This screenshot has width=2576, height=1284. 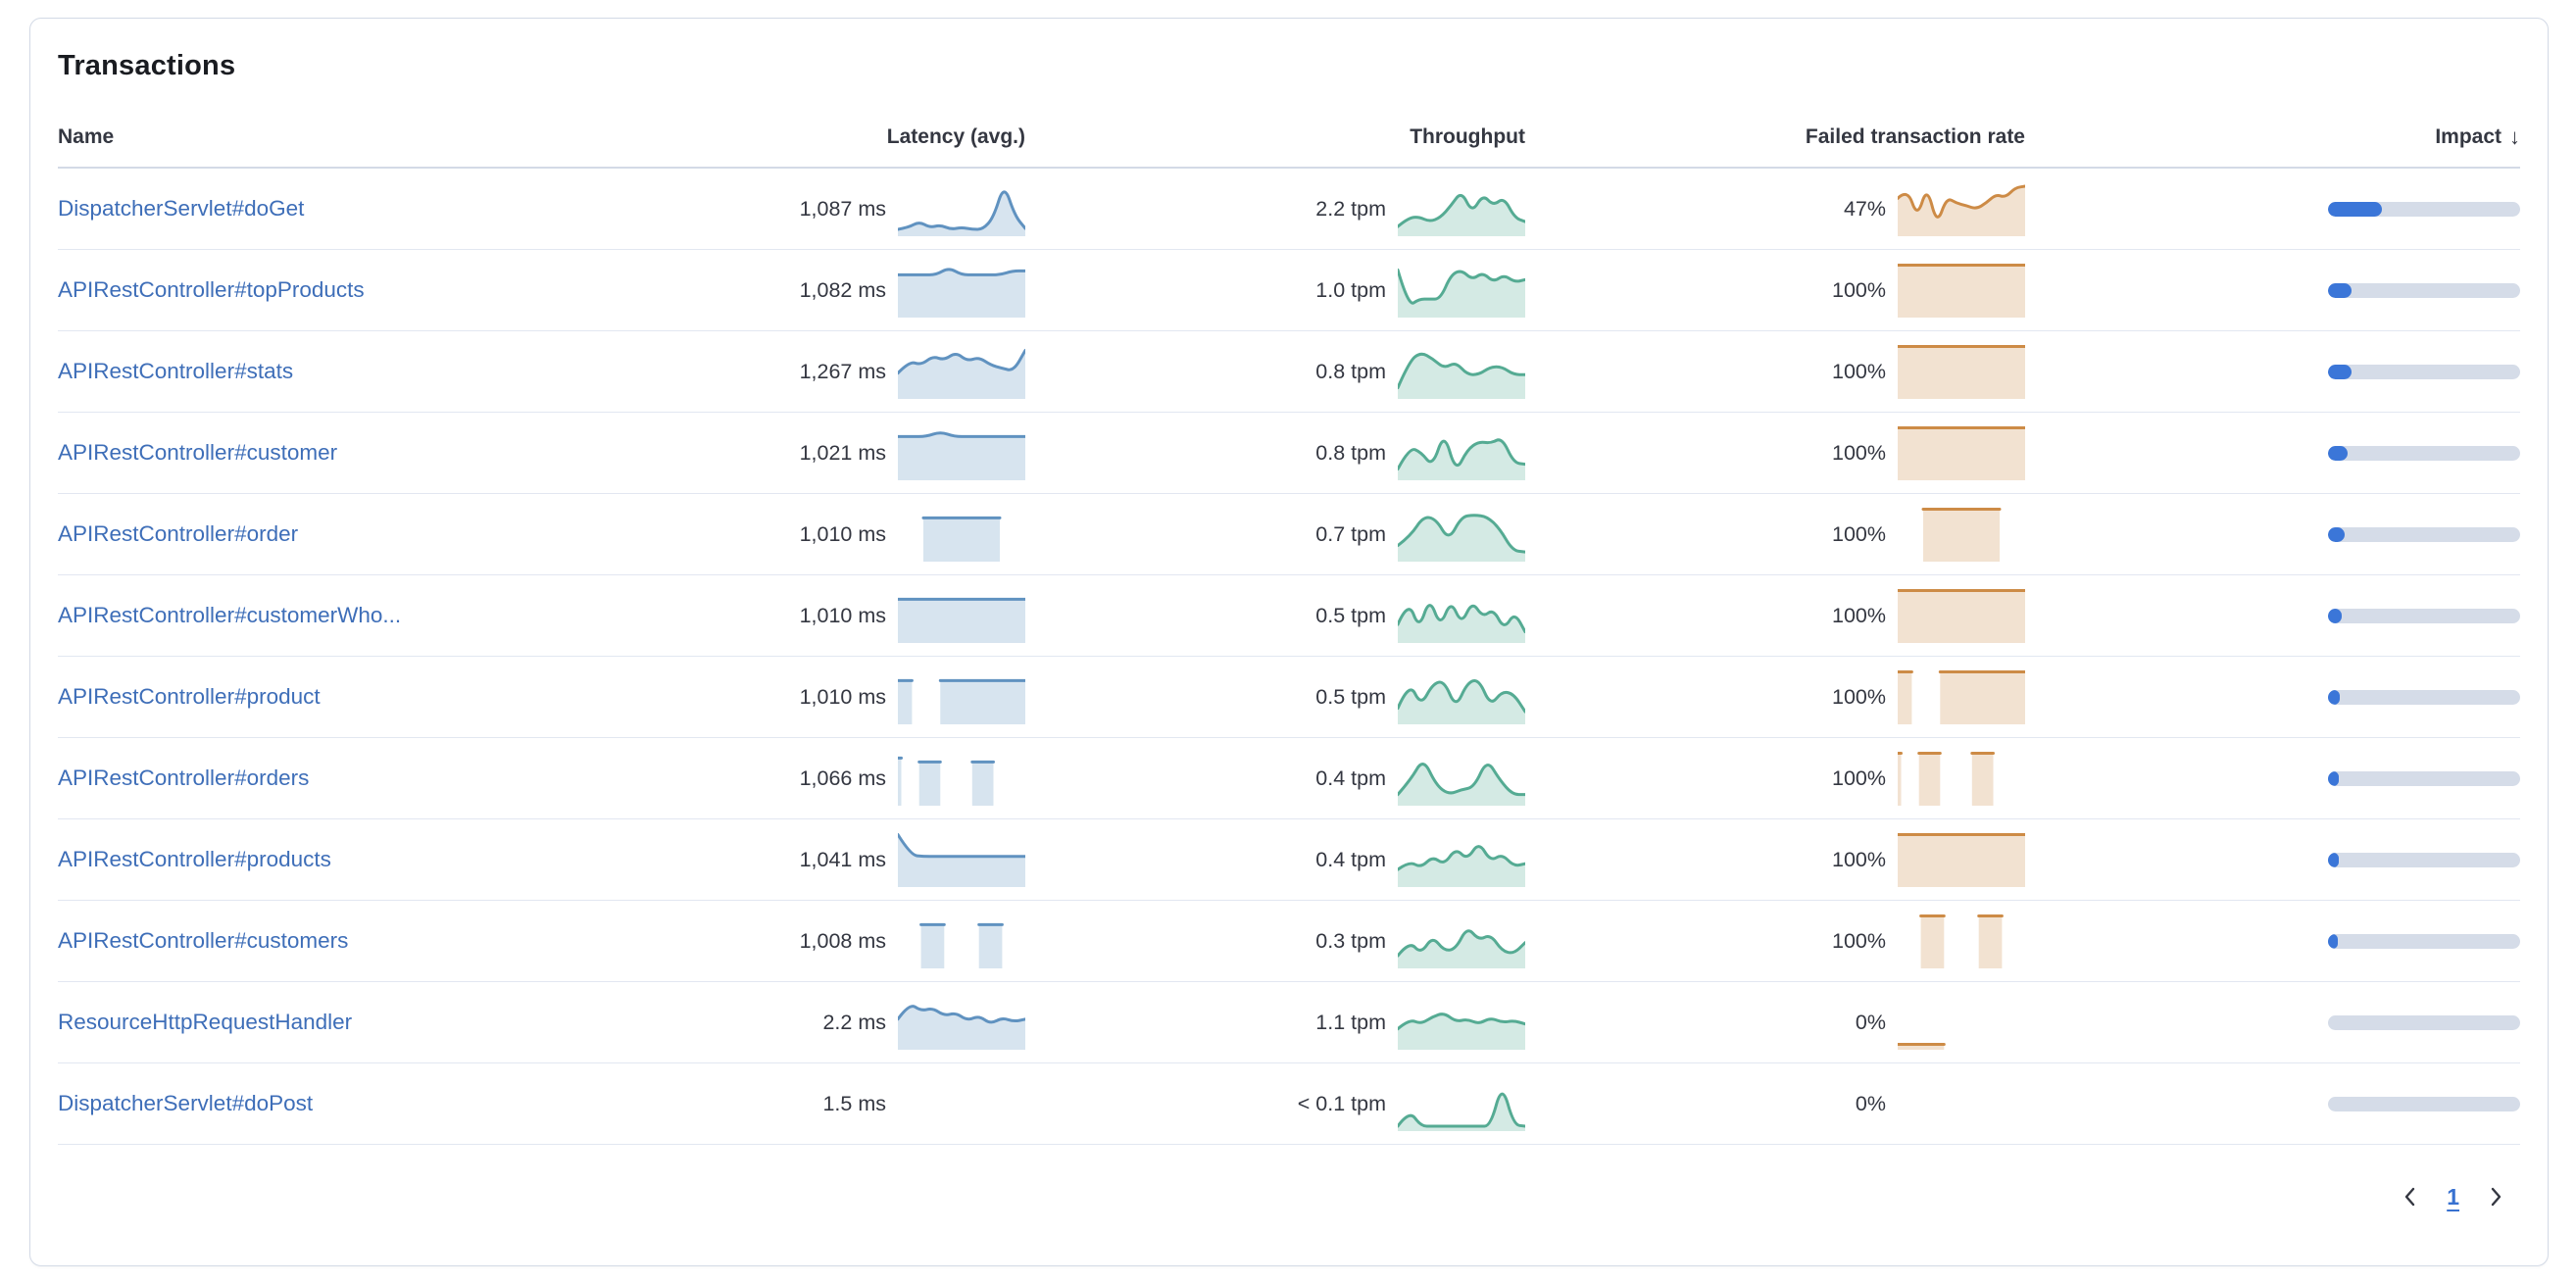 What do you see at coordinates (181, 208) in the screenshot?
I see `transaction-name-link: DispatcherServlet#doGet` at bounding box center [181, 208].